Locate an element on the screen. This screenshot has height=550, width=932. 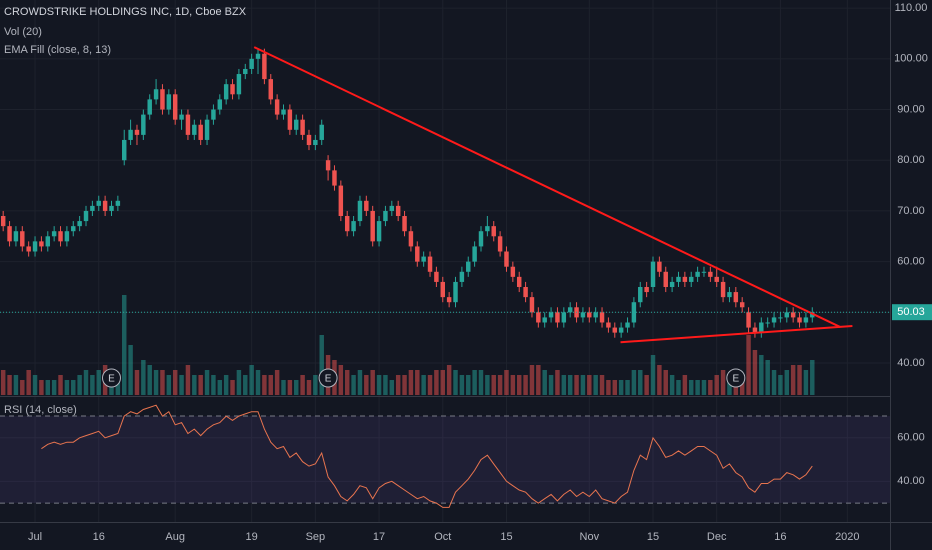
x-tick-label: 2020 is located at coordinates (847, 537).